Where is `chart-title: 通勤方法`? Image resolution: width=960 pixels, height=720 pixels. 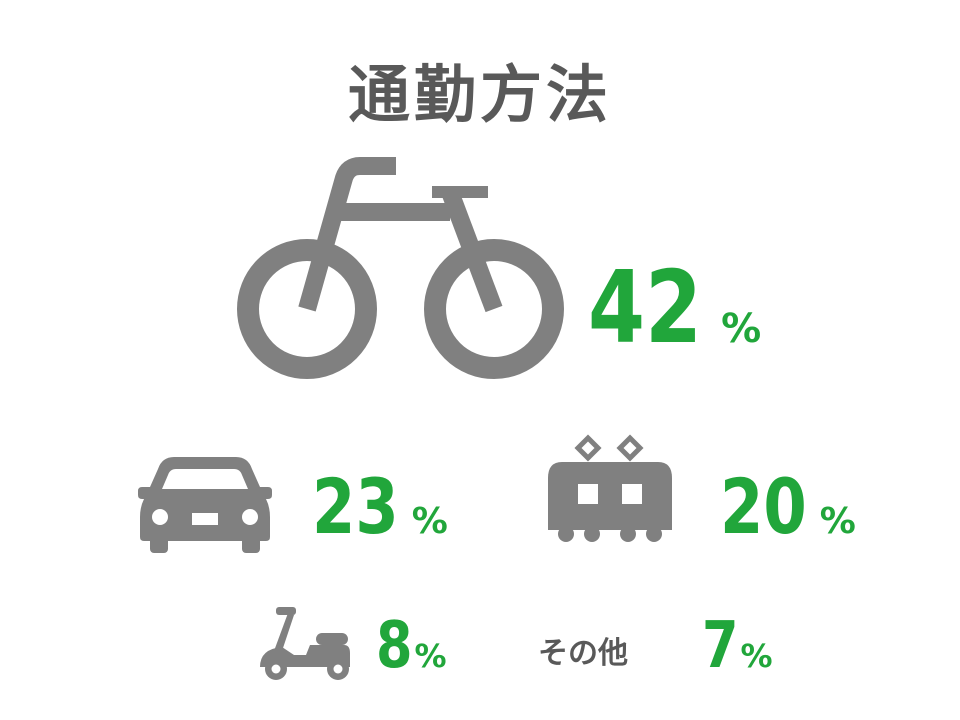
chart-title: 通勤方法 is located at coordinates (479, 94).